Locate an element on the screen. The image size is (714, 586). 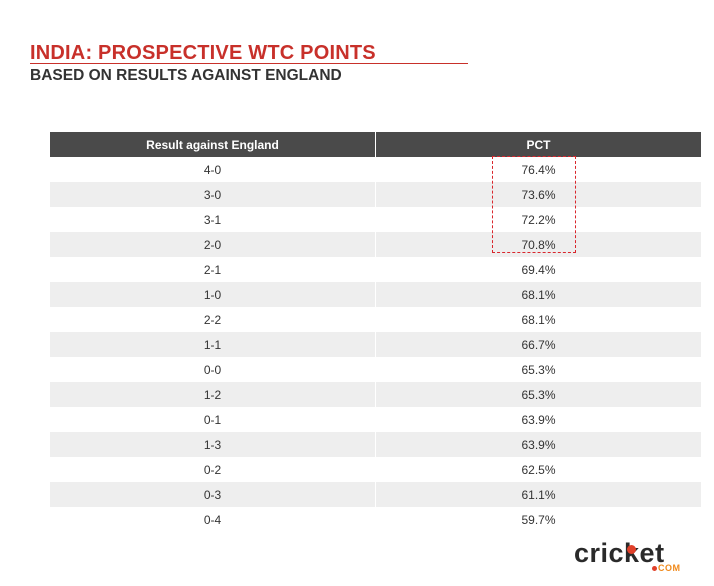
cell-result: 2-0 is located at coordinates (213, 244).